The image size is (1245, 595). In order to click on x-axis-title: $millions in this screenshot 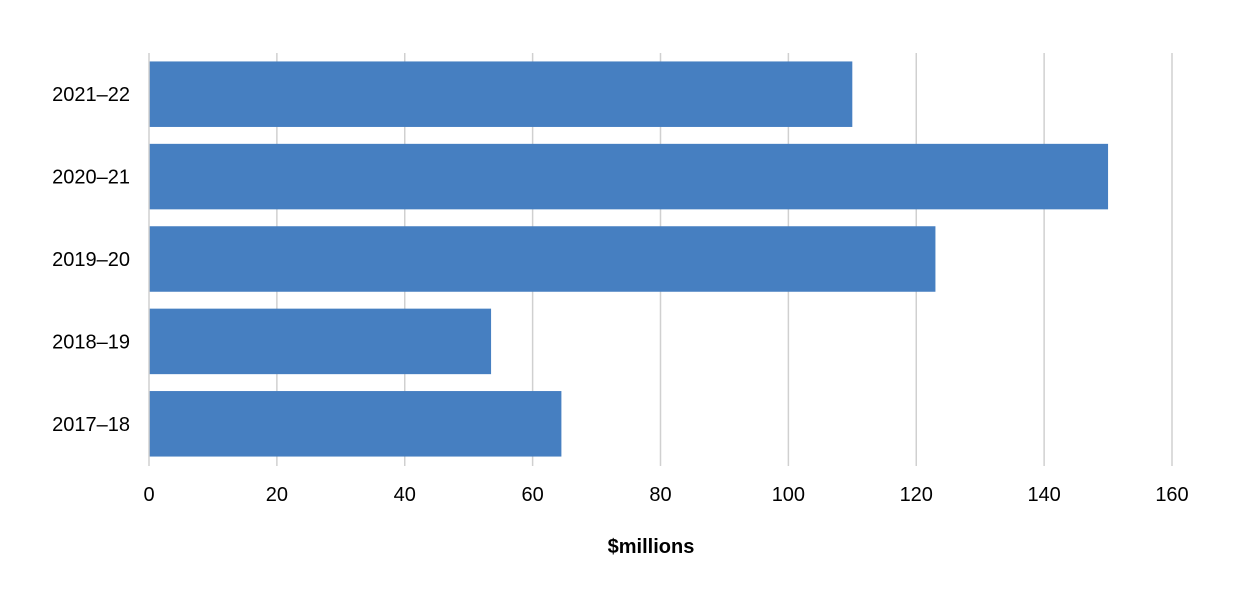, I will do `click(651, 547)`.